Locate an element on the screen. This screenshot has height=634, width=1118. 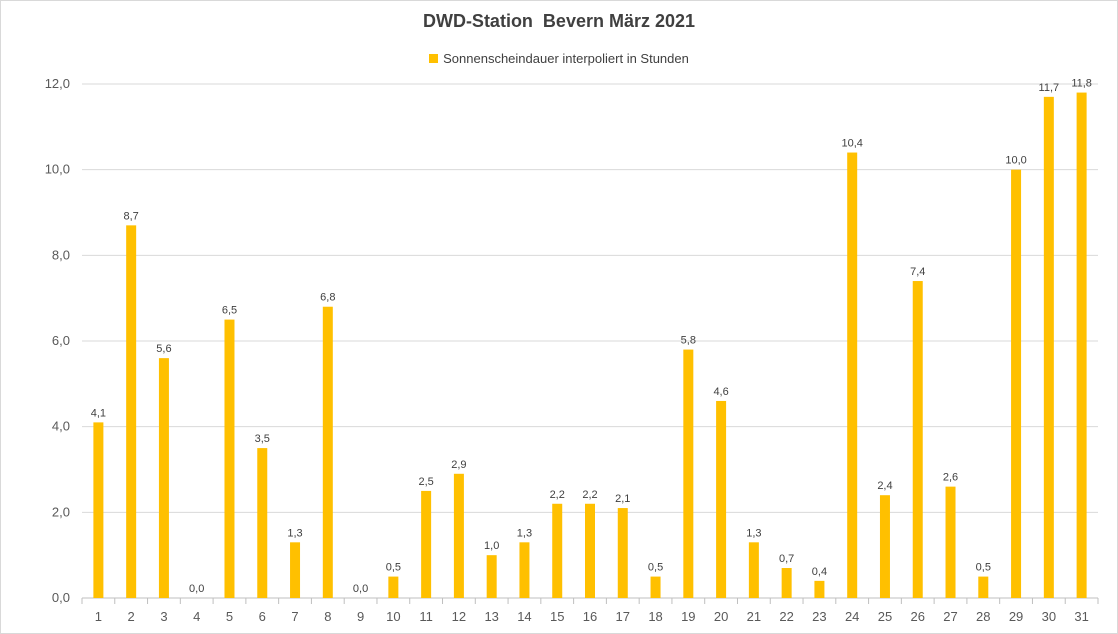
x-tick-label: 23 is located at coordinates (819, 616).